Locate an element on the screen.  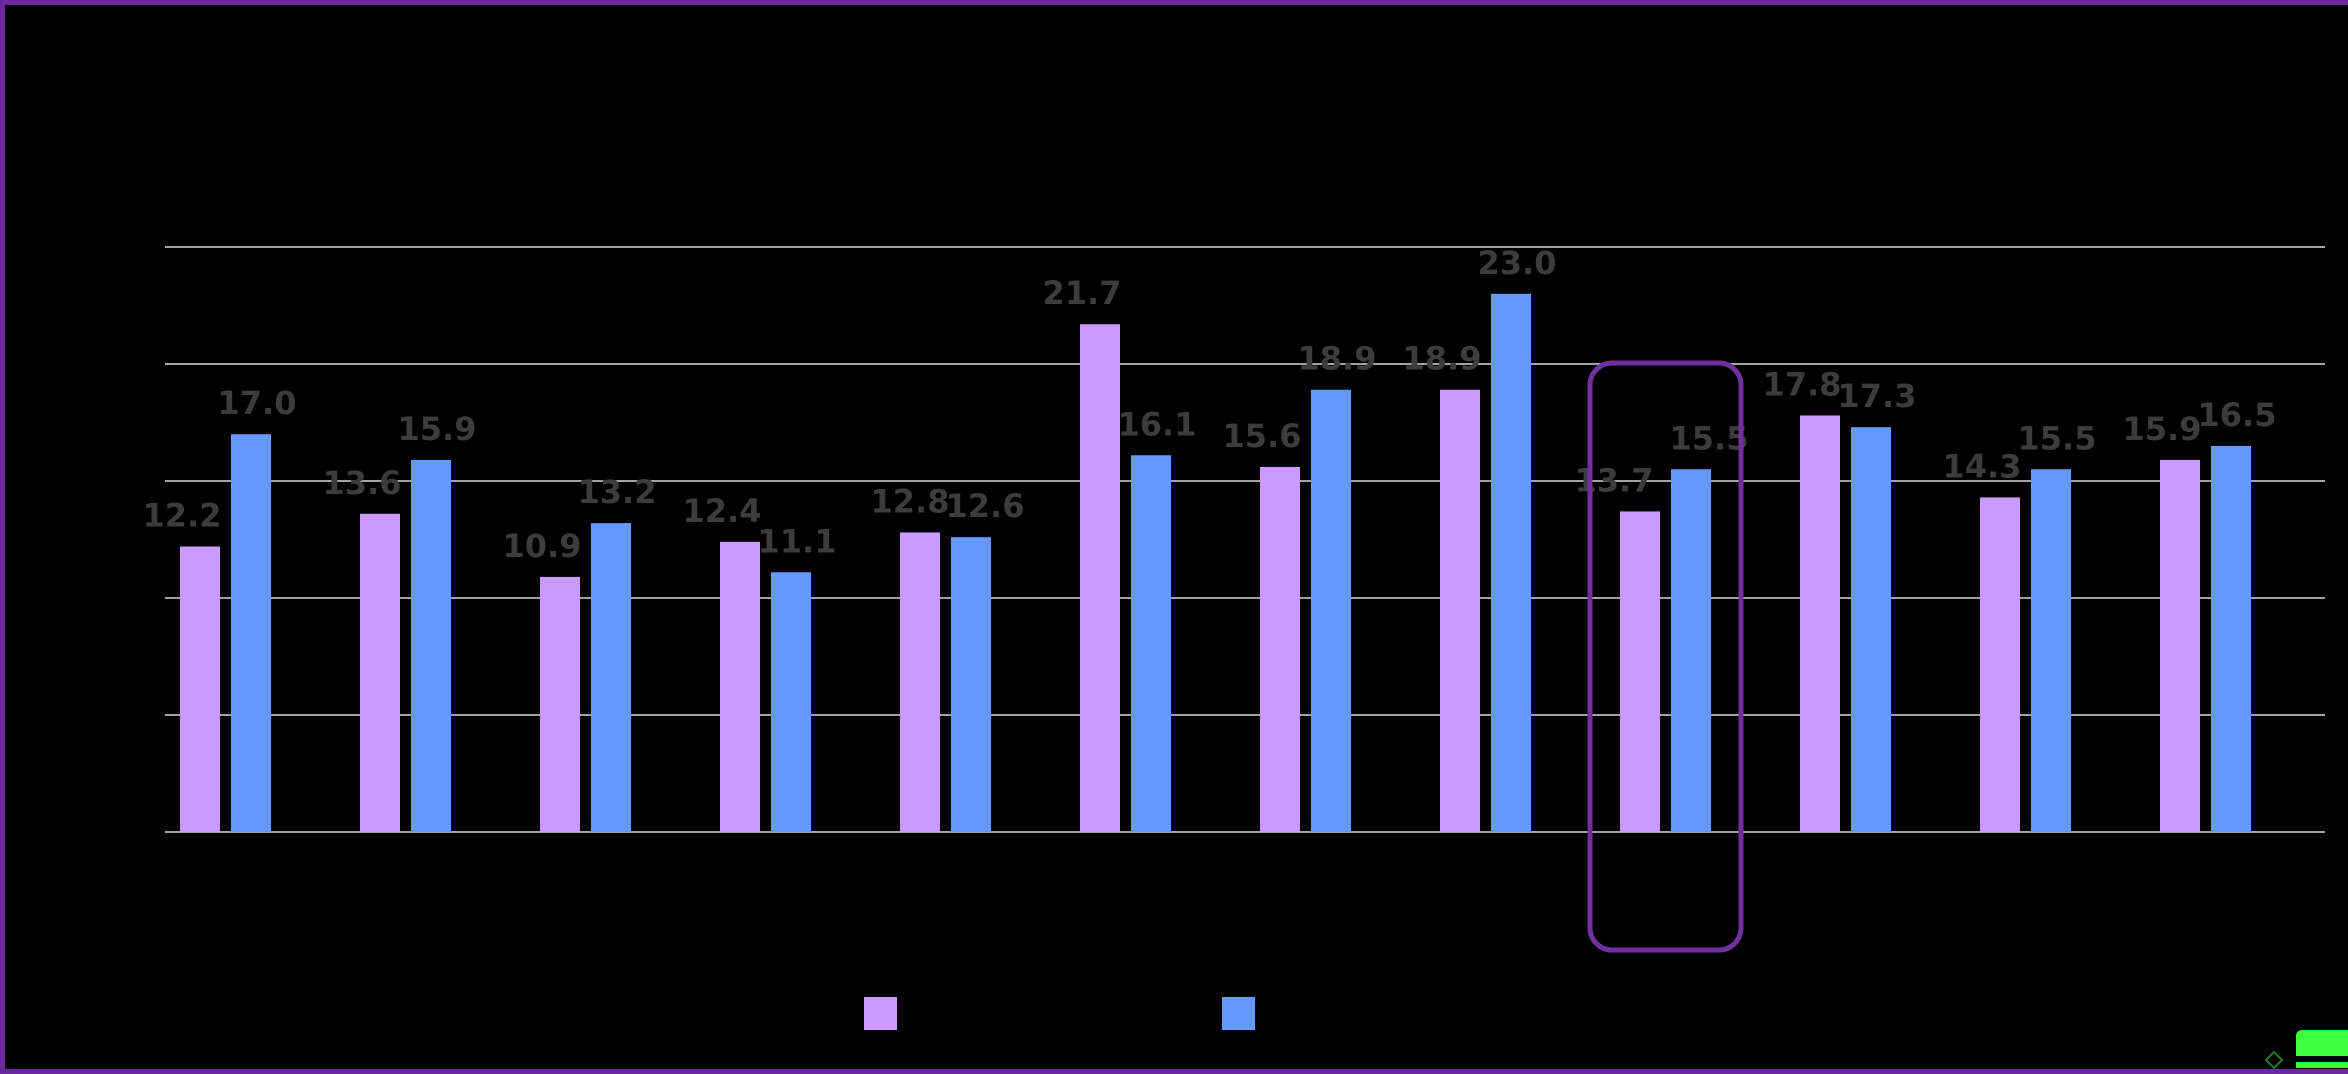
data-label-series-1-cat-5: 12.8 is located at coordinates (910, 501).